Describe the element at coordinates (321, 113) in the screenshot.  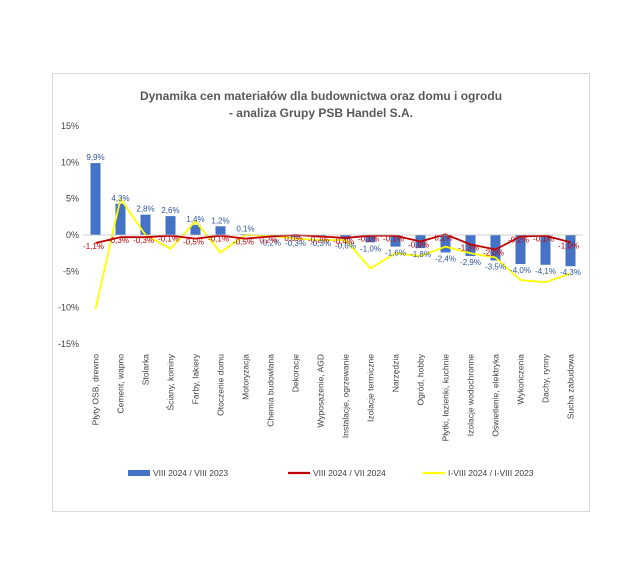
I see `chart-subtitle: - analiza Grupy PSB Handel S.A.` at that location.